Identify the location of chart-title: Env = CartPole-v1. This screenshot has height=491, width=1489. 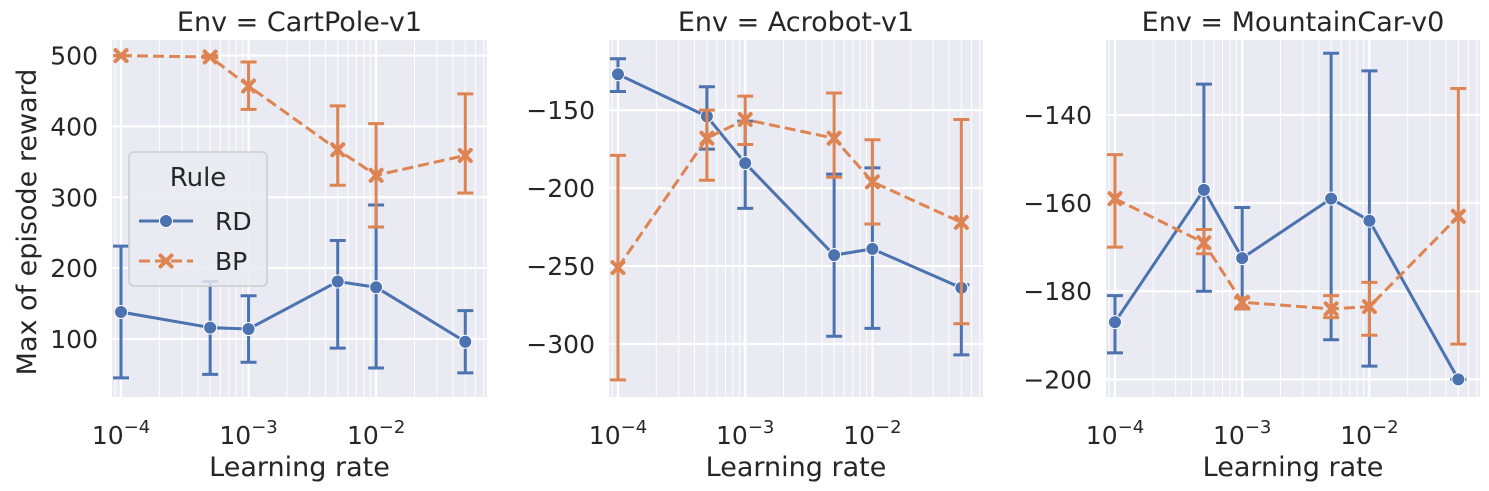
(299, 22).